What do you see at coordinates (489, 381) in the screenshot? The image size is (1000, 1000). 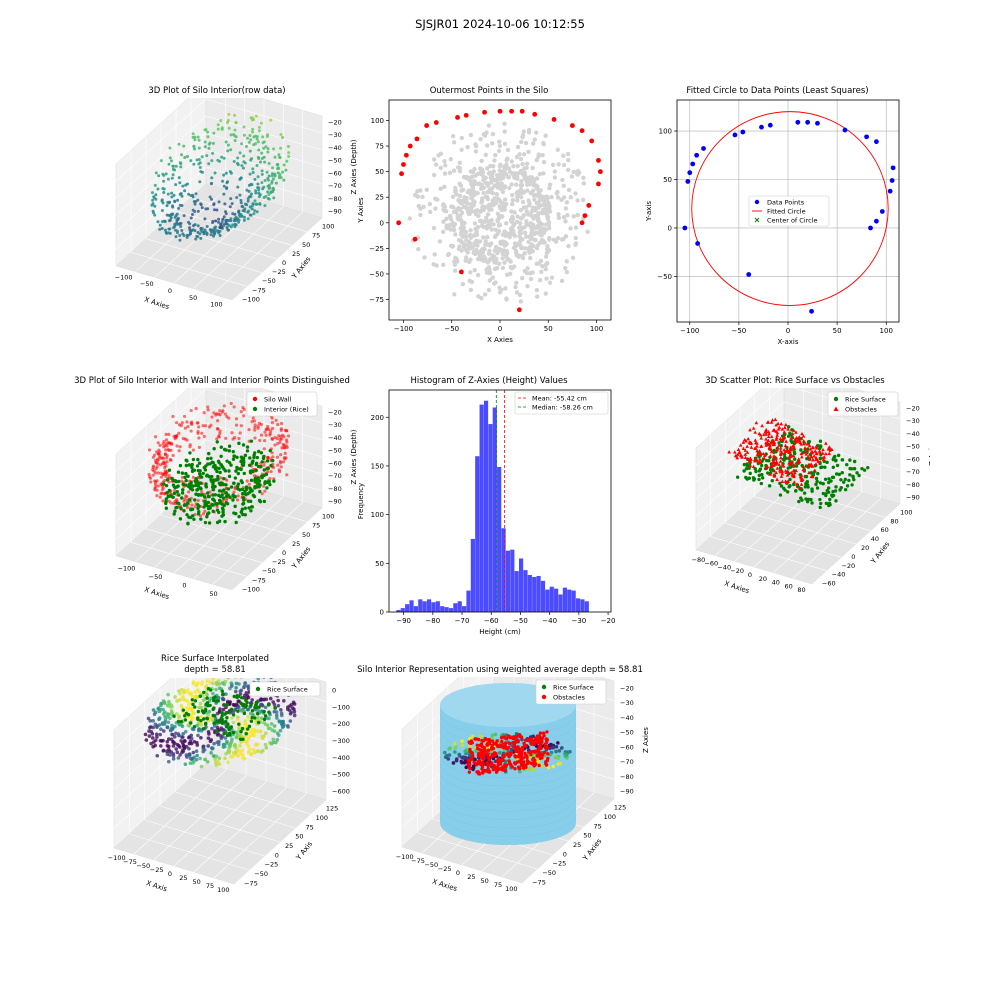 I see `chart-title: Histogram of Z-Axies (Height) Values` at bounding box center [489, 381].